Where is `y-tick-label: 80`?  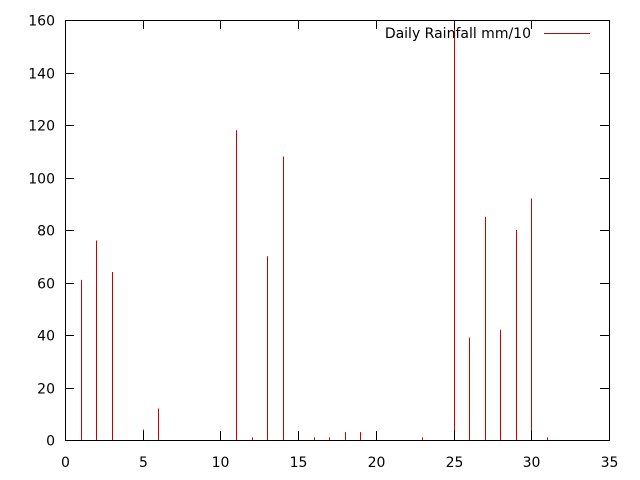 y-tick-label: 80 is located at coordinates (46, 232).